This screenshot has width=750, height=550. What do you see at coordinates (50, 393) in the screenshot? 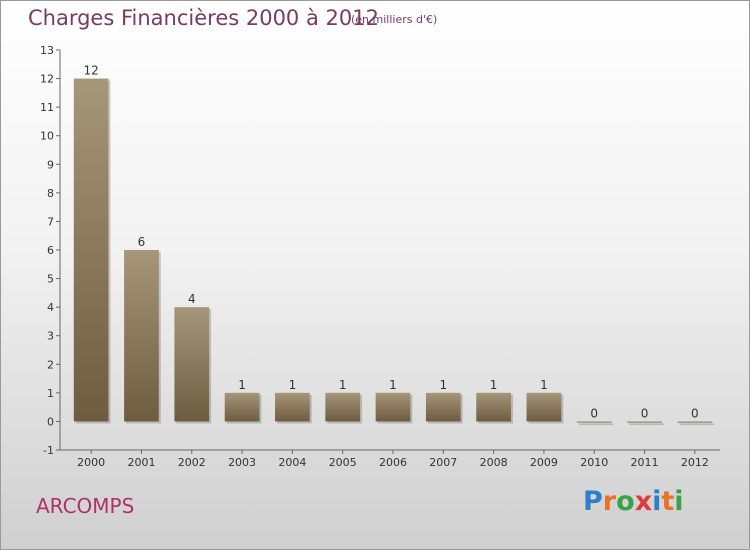
I see `y-tick-label: 1` at bounding box center [50, 393].